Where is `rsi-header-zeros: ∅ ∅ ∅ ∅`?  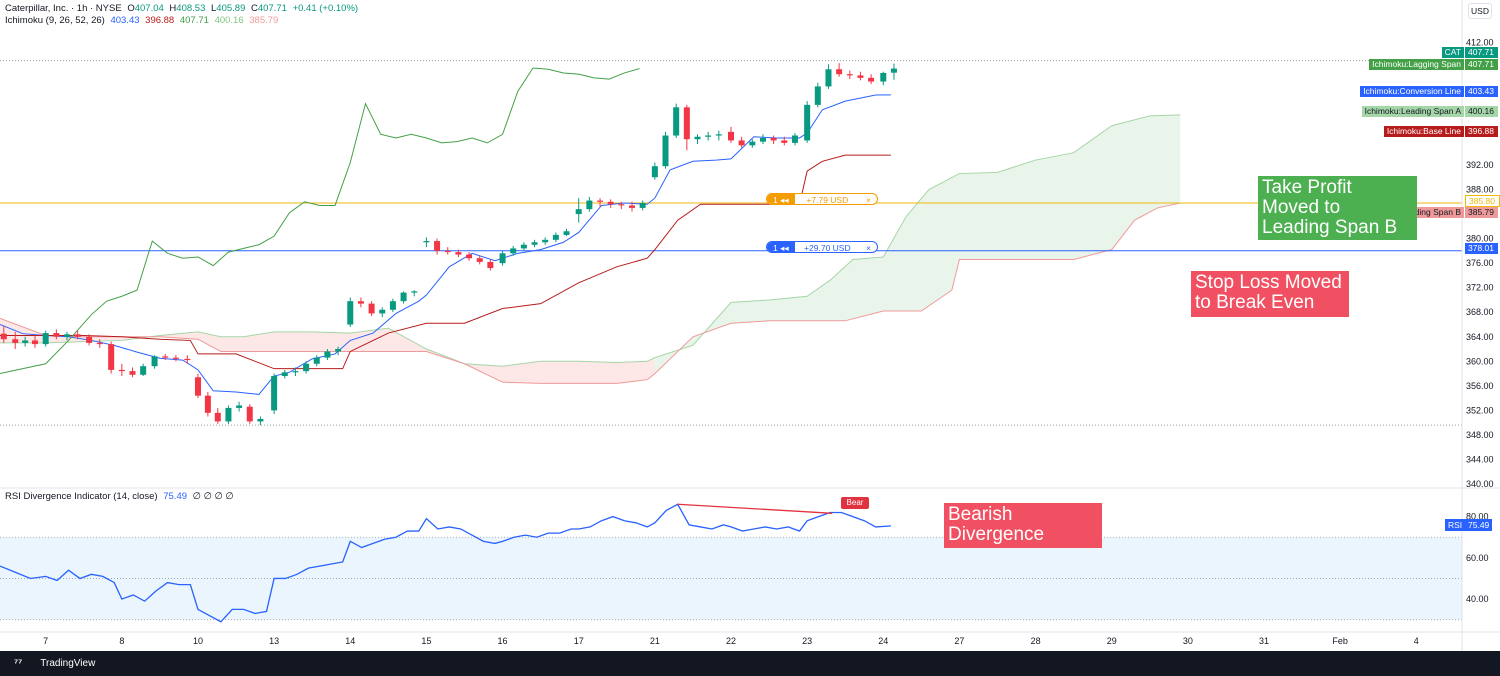 rsi-header-zeros: ∅ ∅ ∅ ∅ is located at coordinates (213, 496).